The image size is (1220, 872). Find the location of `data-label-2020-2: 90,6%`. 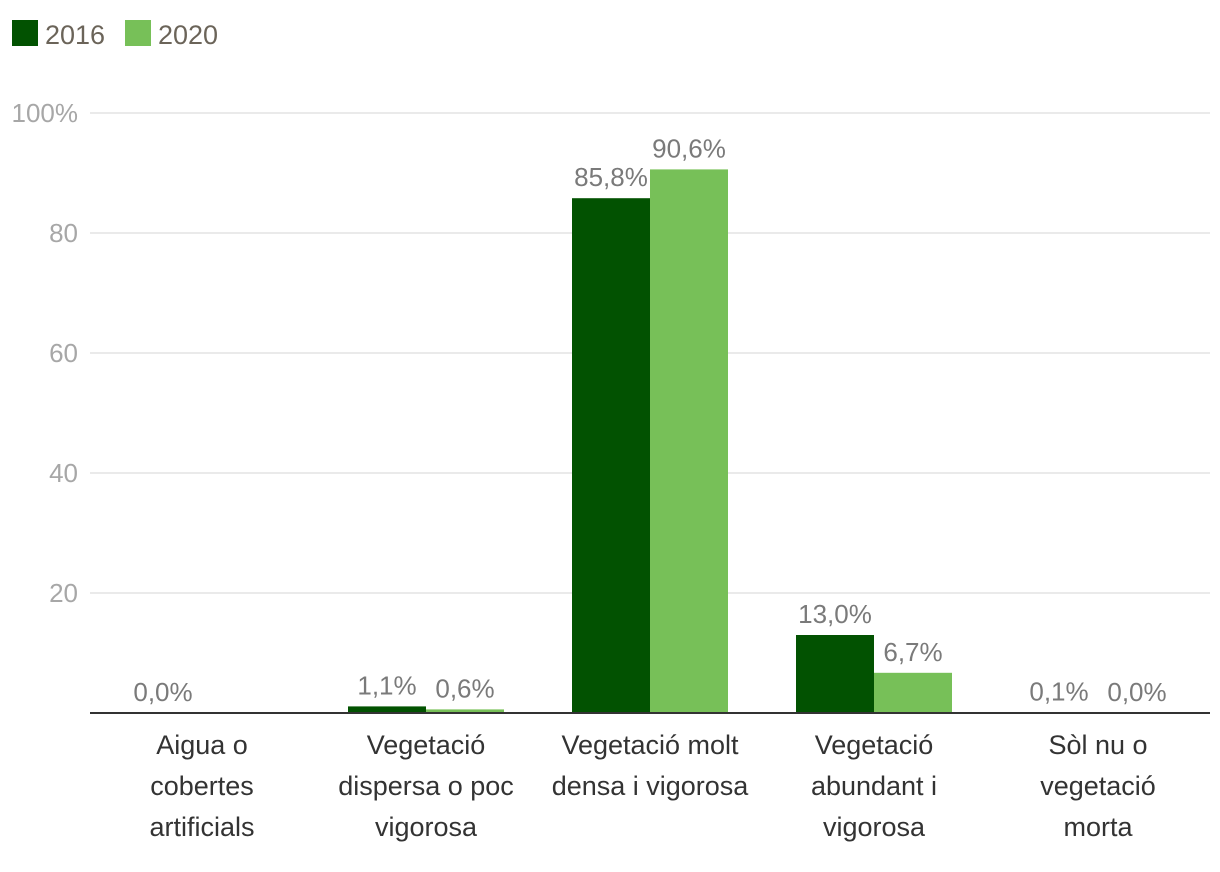

data-label-2020-2: 90,6% is located at coordinates (689, 148).